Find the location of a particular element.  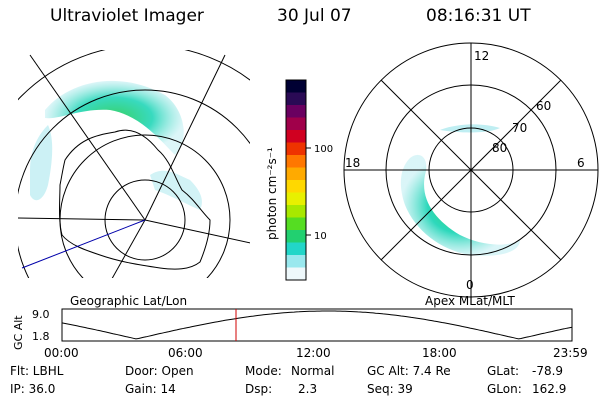

alt-xtick-0: 00:00 is located at coordinates (61, 353).